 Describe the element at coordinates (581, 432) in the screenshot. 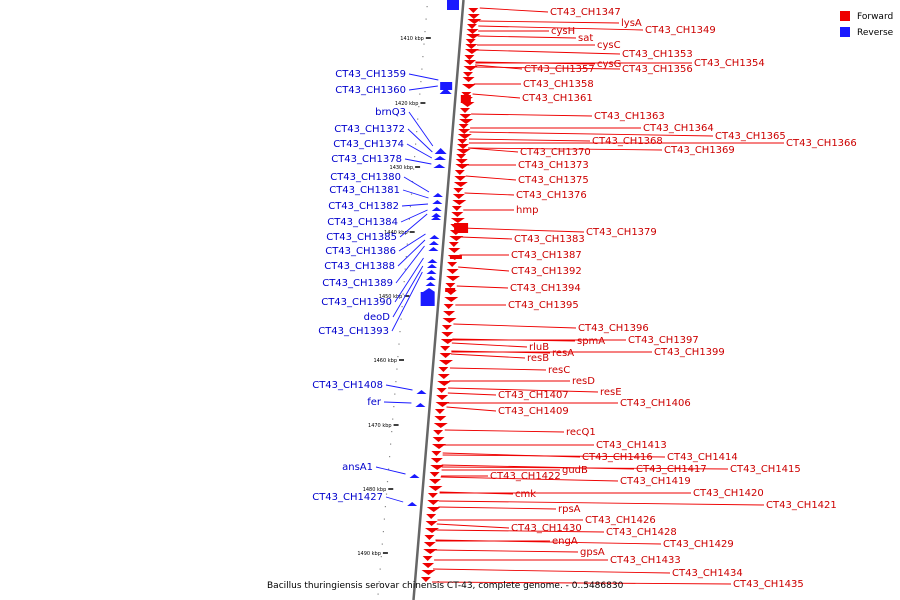

I see `forward-gene-label: recQ1` at that location.